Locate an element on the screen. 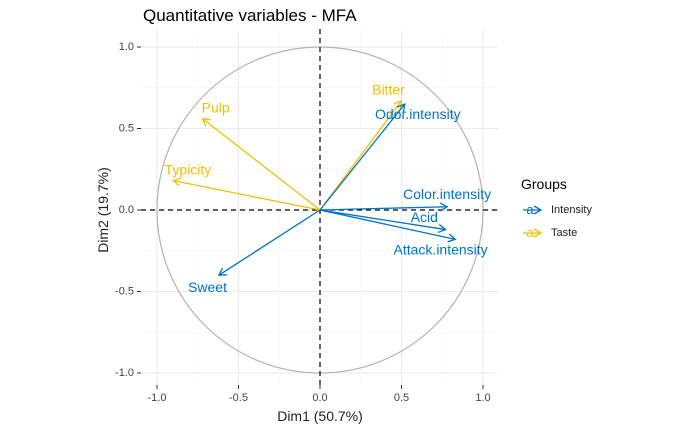  arrow-color-intensity is located at coordinates (384, 207).